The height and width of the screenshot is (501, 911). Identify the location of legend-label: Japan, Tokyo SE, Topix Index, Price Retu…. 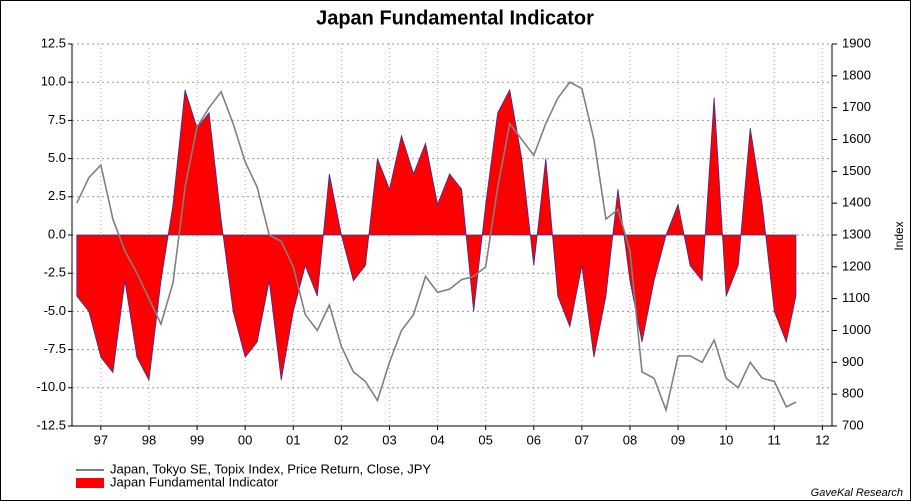
(270, 468).